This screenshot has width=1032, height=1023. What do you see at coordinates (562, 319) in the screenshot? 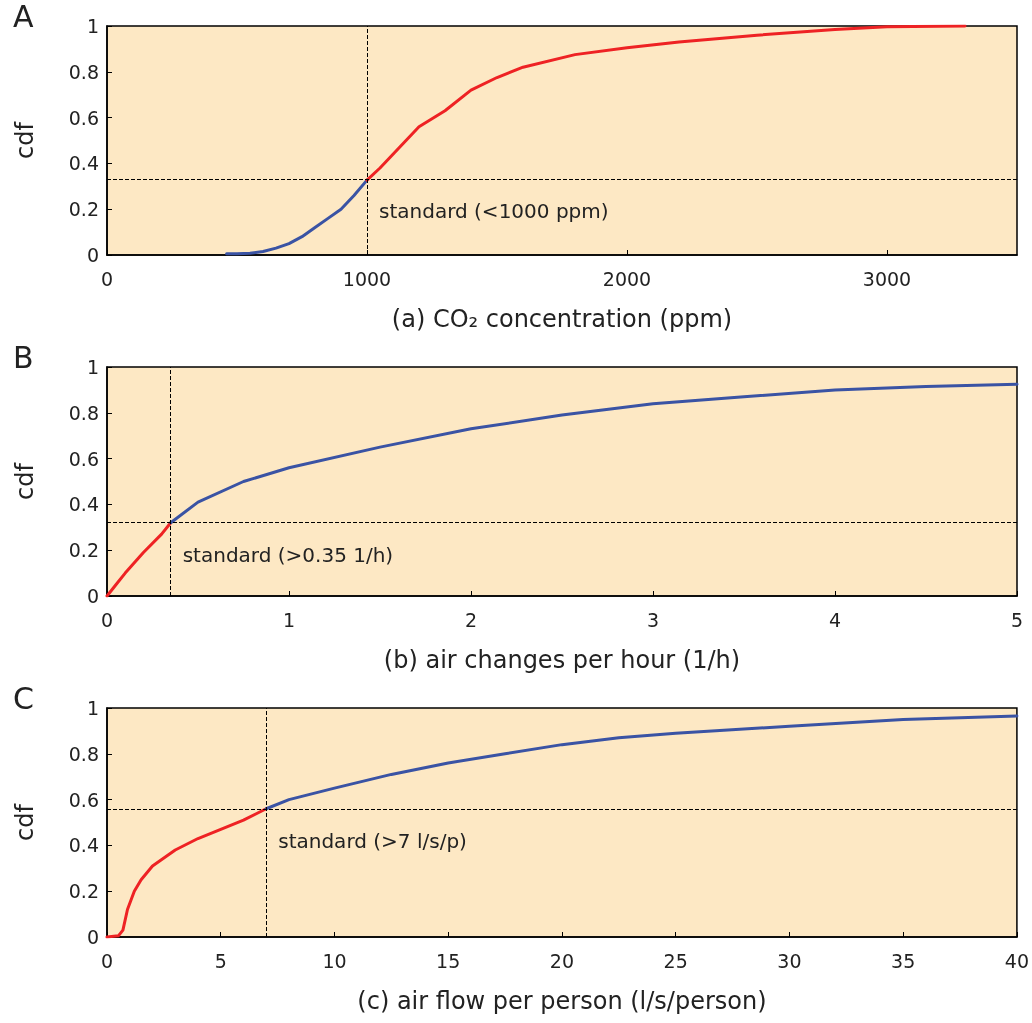
I see `x-axis-title: (a) CO₂ concentration (ppm)` at bounding box center [562, 319].